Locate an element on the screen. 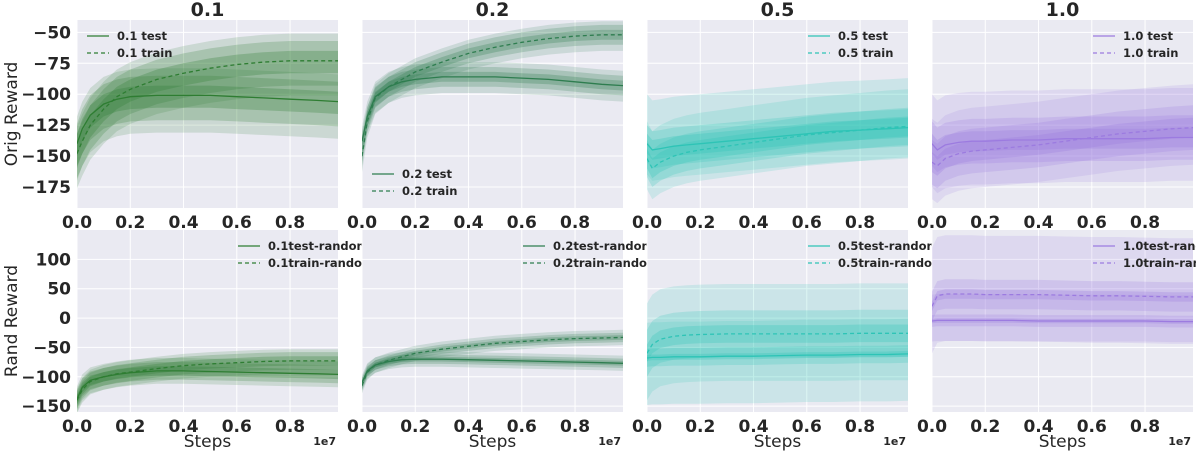  legend-label-r1-c3-s1: 1.0train-random is located at coordinates (1159, 263).